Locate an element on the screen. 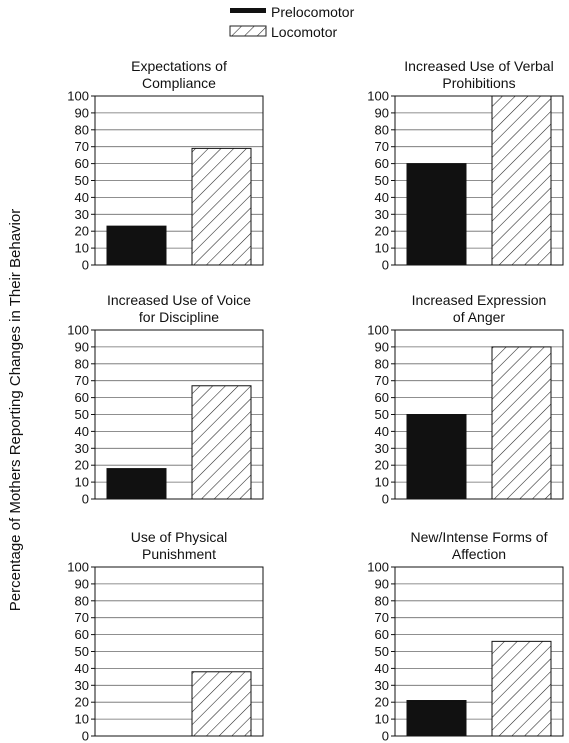 The image size is (569, 743). legend-item-prelocomotor: Prelocomotor is located at coordinates (292, 12).